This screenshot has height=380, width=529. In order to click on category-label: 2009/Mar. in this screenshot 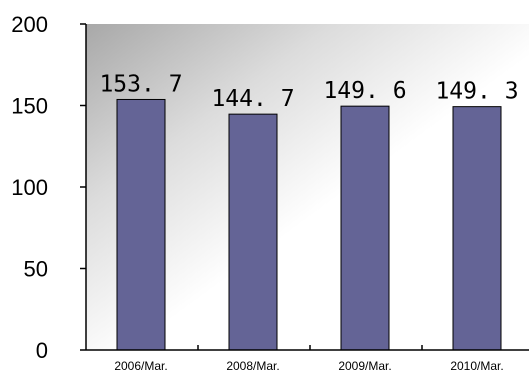, I will do `click(364, 366)`.